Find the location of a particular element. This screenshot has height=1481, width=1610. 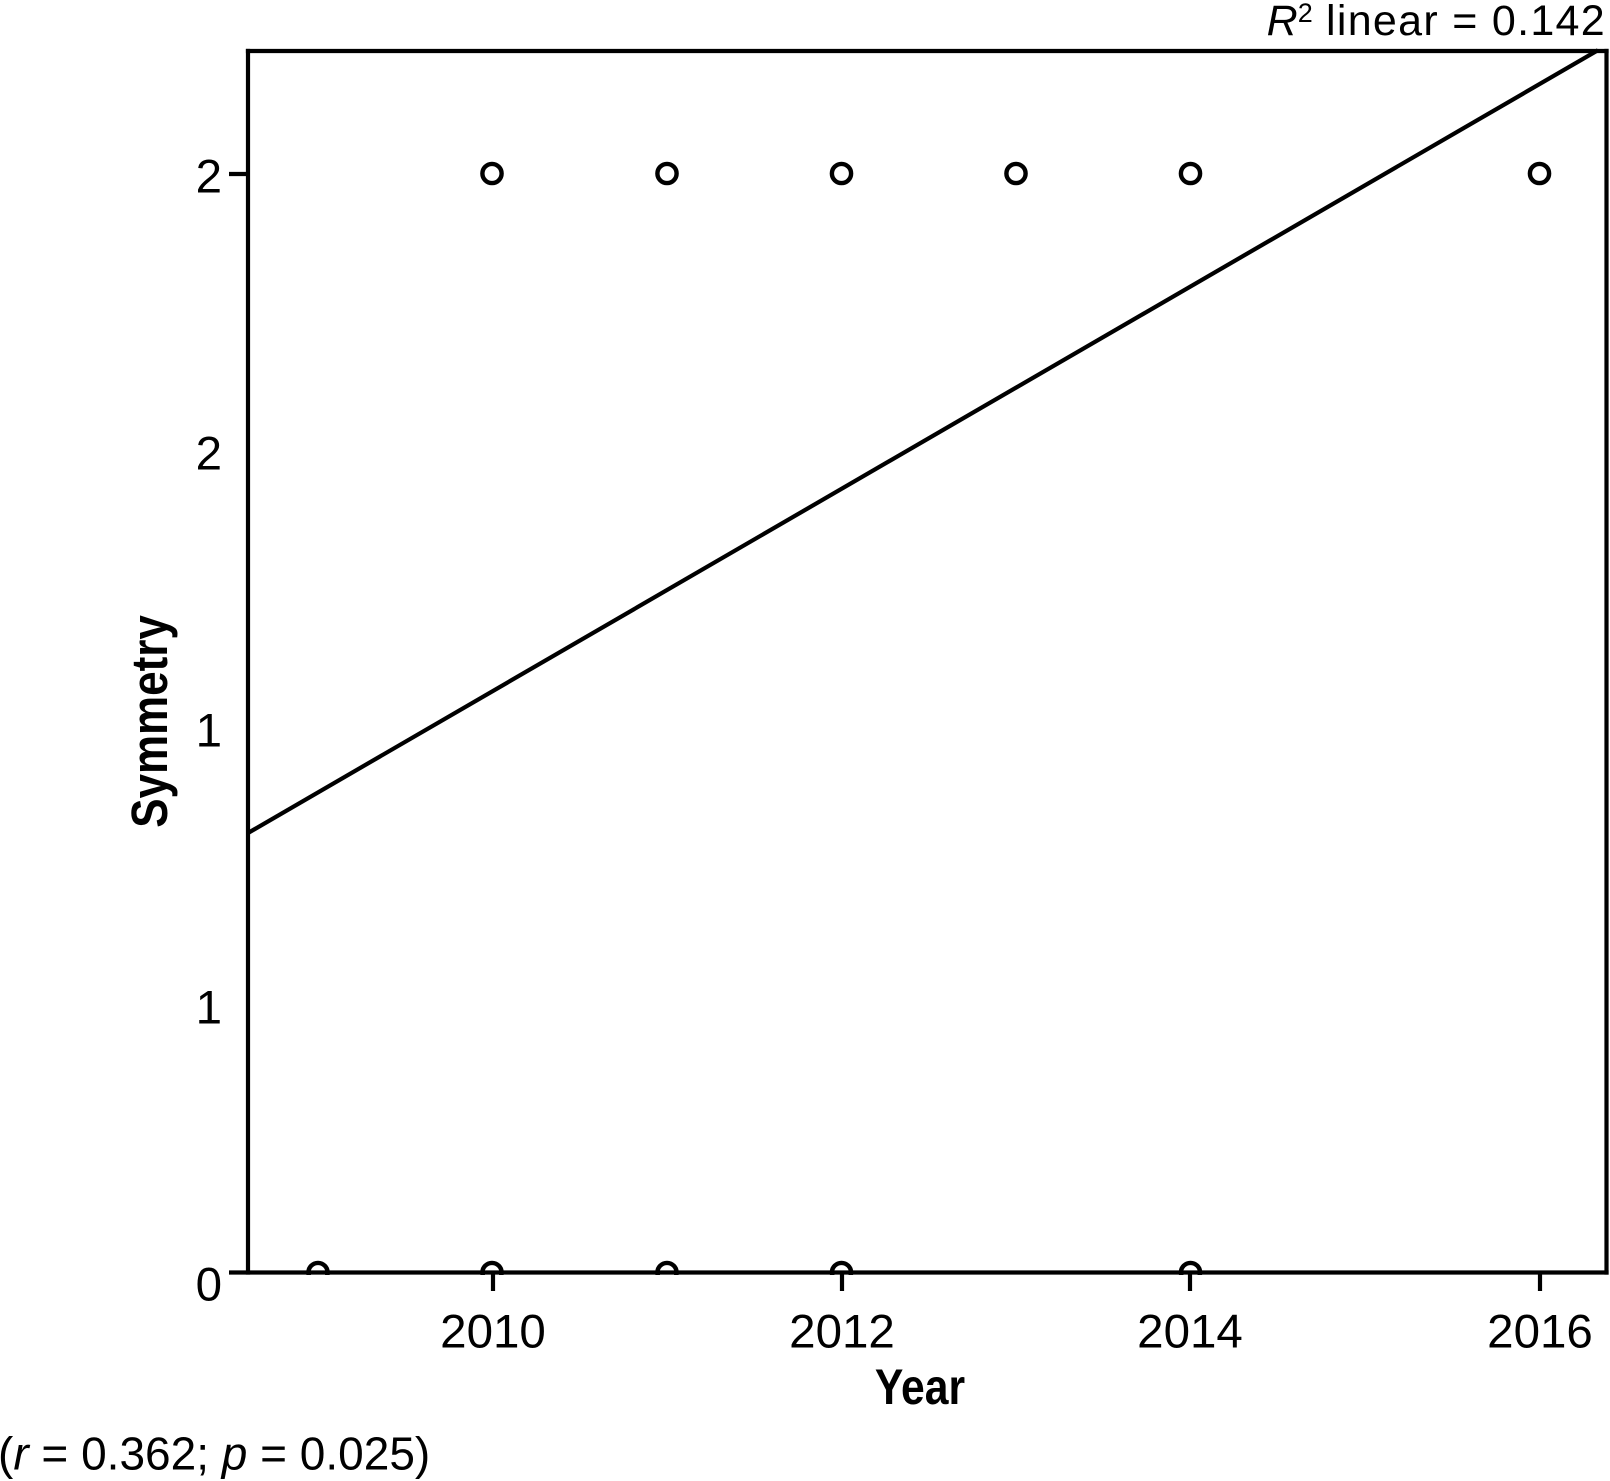

svg-text: 2014 is located at coordinates (1190, 1332).